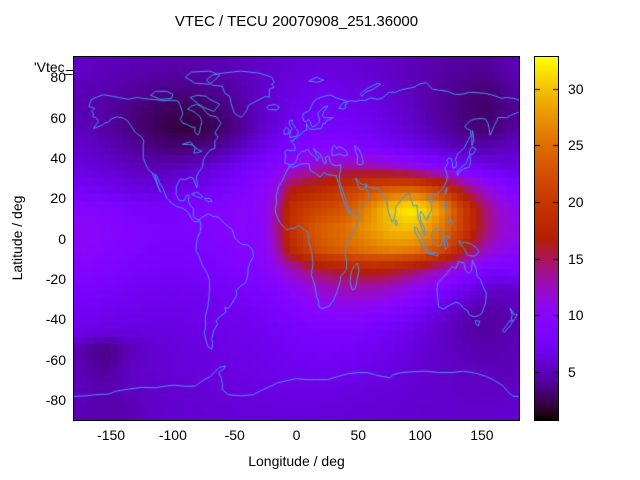  What do you see at coordinates (296, 21) in the screenshot?
I see `plot-title: VTEC / TECU 20070908_251.36000` at bounding box center [296, 21].